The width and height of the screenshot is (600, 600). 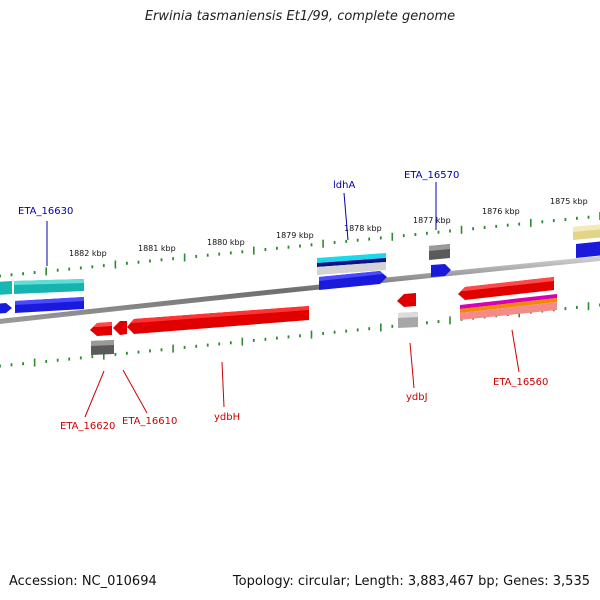 I want to click on tick-label-1882: 1882 kbp, so click(x=88, y=253).